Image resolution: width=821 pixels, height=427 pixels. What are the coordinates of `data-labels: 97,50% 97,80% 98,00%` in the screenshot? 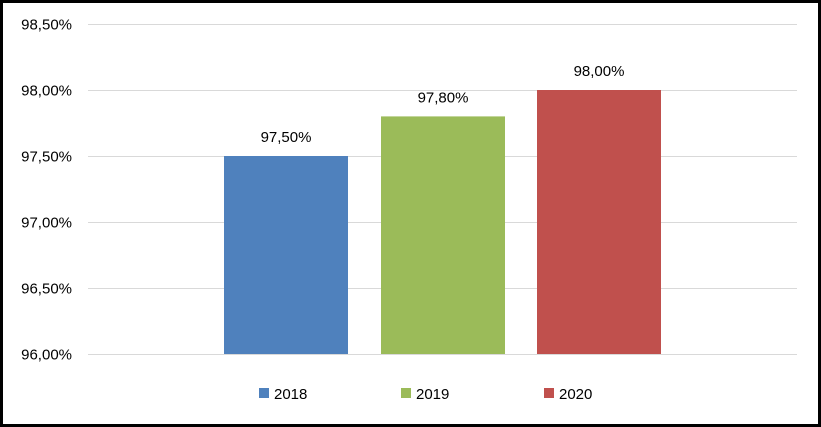 It's located at (443, 104).